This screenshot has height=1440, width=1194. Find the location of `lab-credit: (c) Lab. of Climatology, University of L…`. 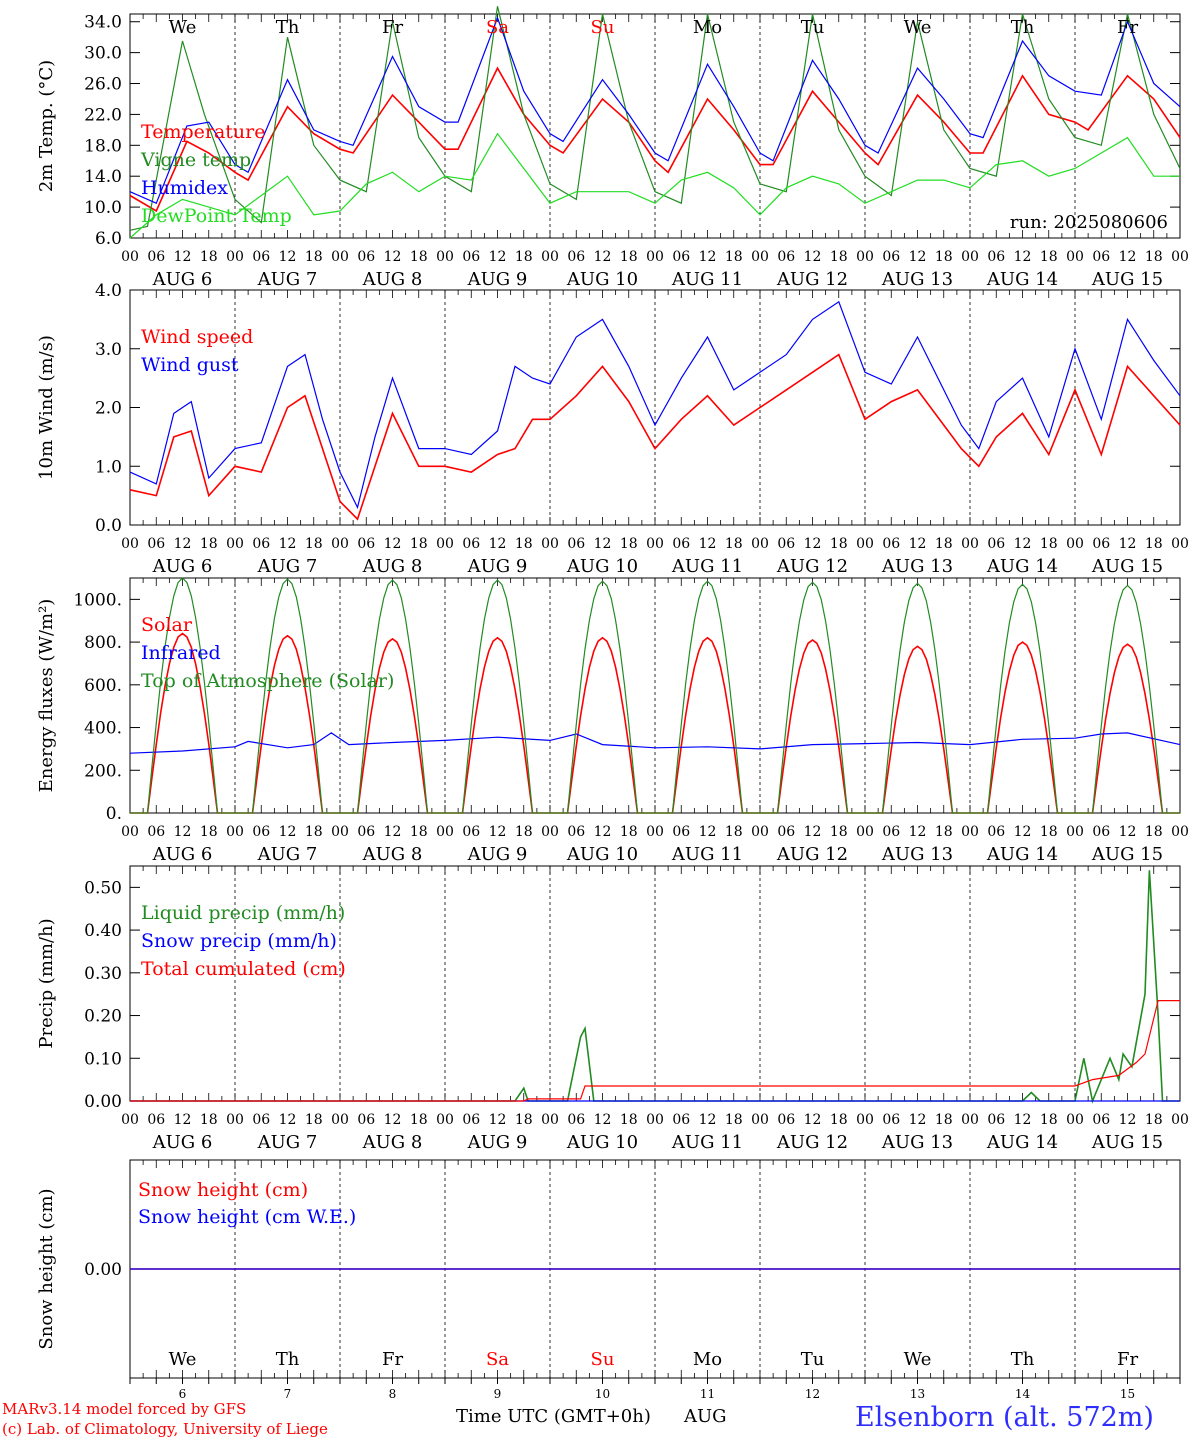

lab-credit: (c) Lab. of Climatology, University of L… is located at coordinates (165, 1429).